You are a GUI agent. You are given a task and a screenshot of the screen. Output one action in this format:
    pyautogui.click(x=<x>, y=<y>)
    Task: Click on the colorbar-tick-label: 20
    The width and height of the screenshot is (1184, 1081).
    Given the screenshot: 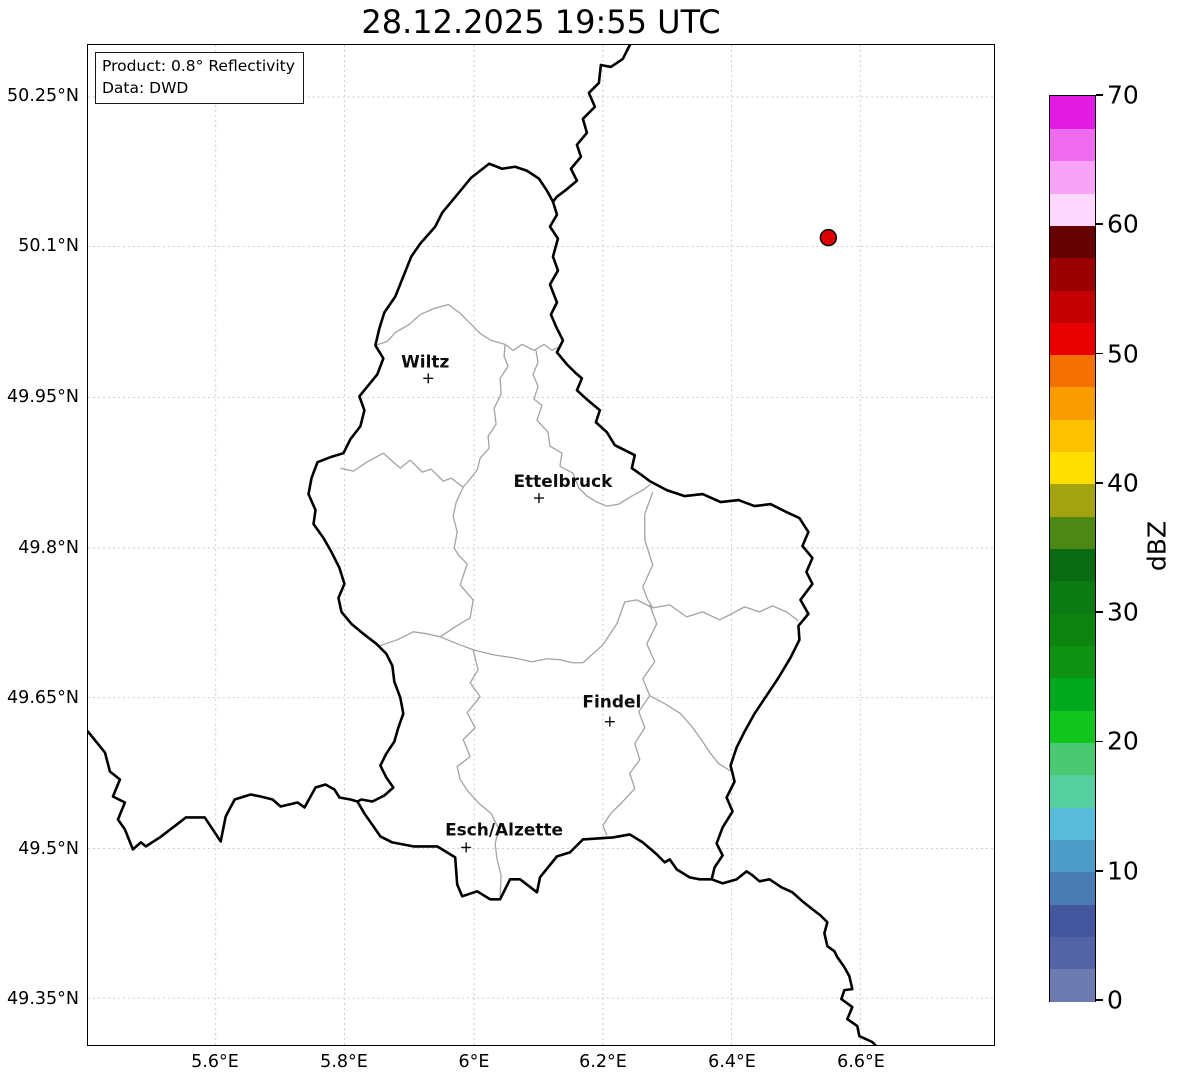 What is the action you would take?
    pyautogui.click(x=1123, y=741)
    